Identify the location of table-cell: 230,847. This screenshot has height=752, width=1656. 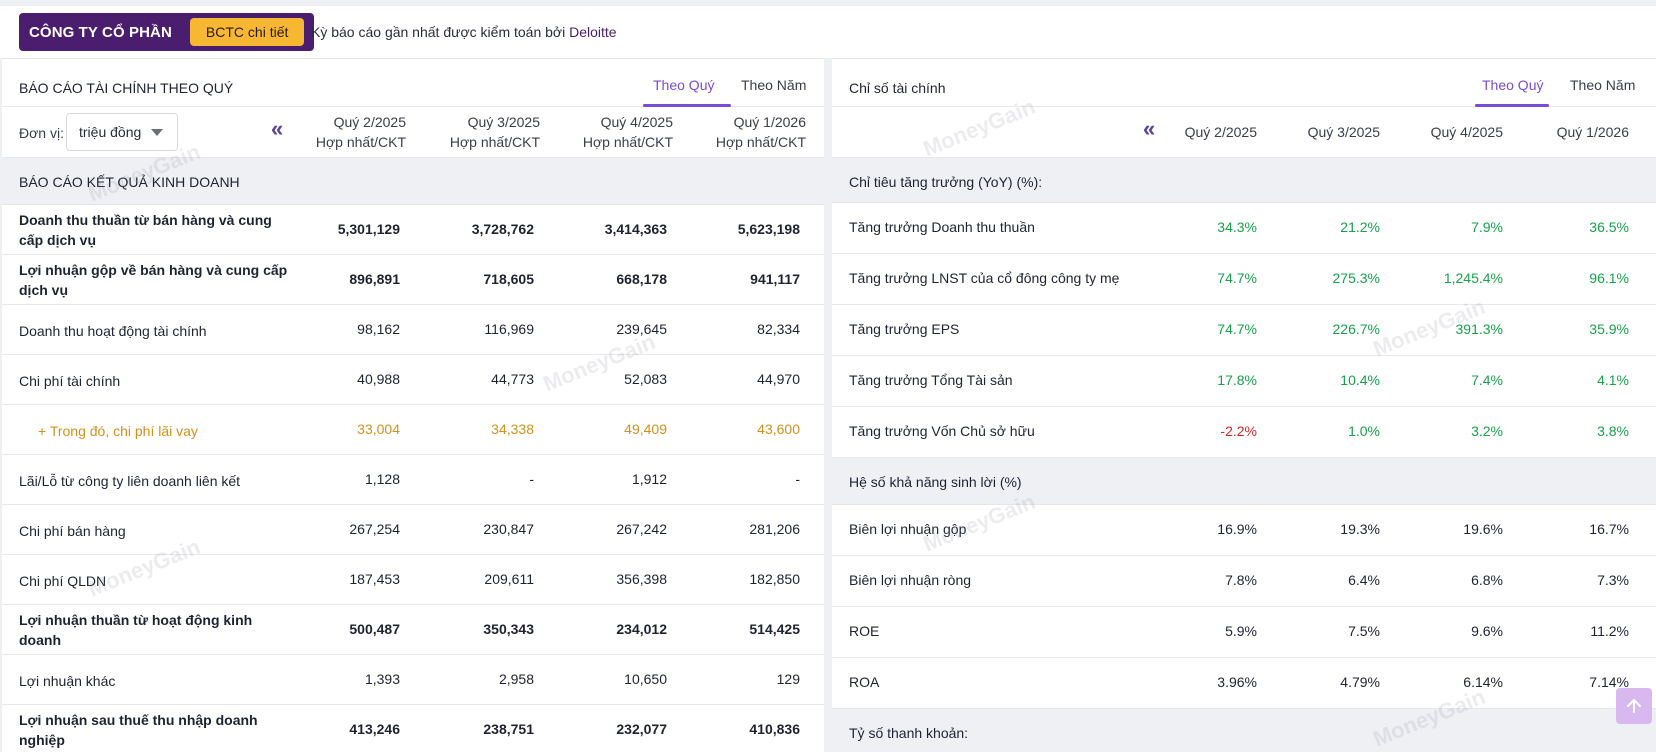
(508, 529).